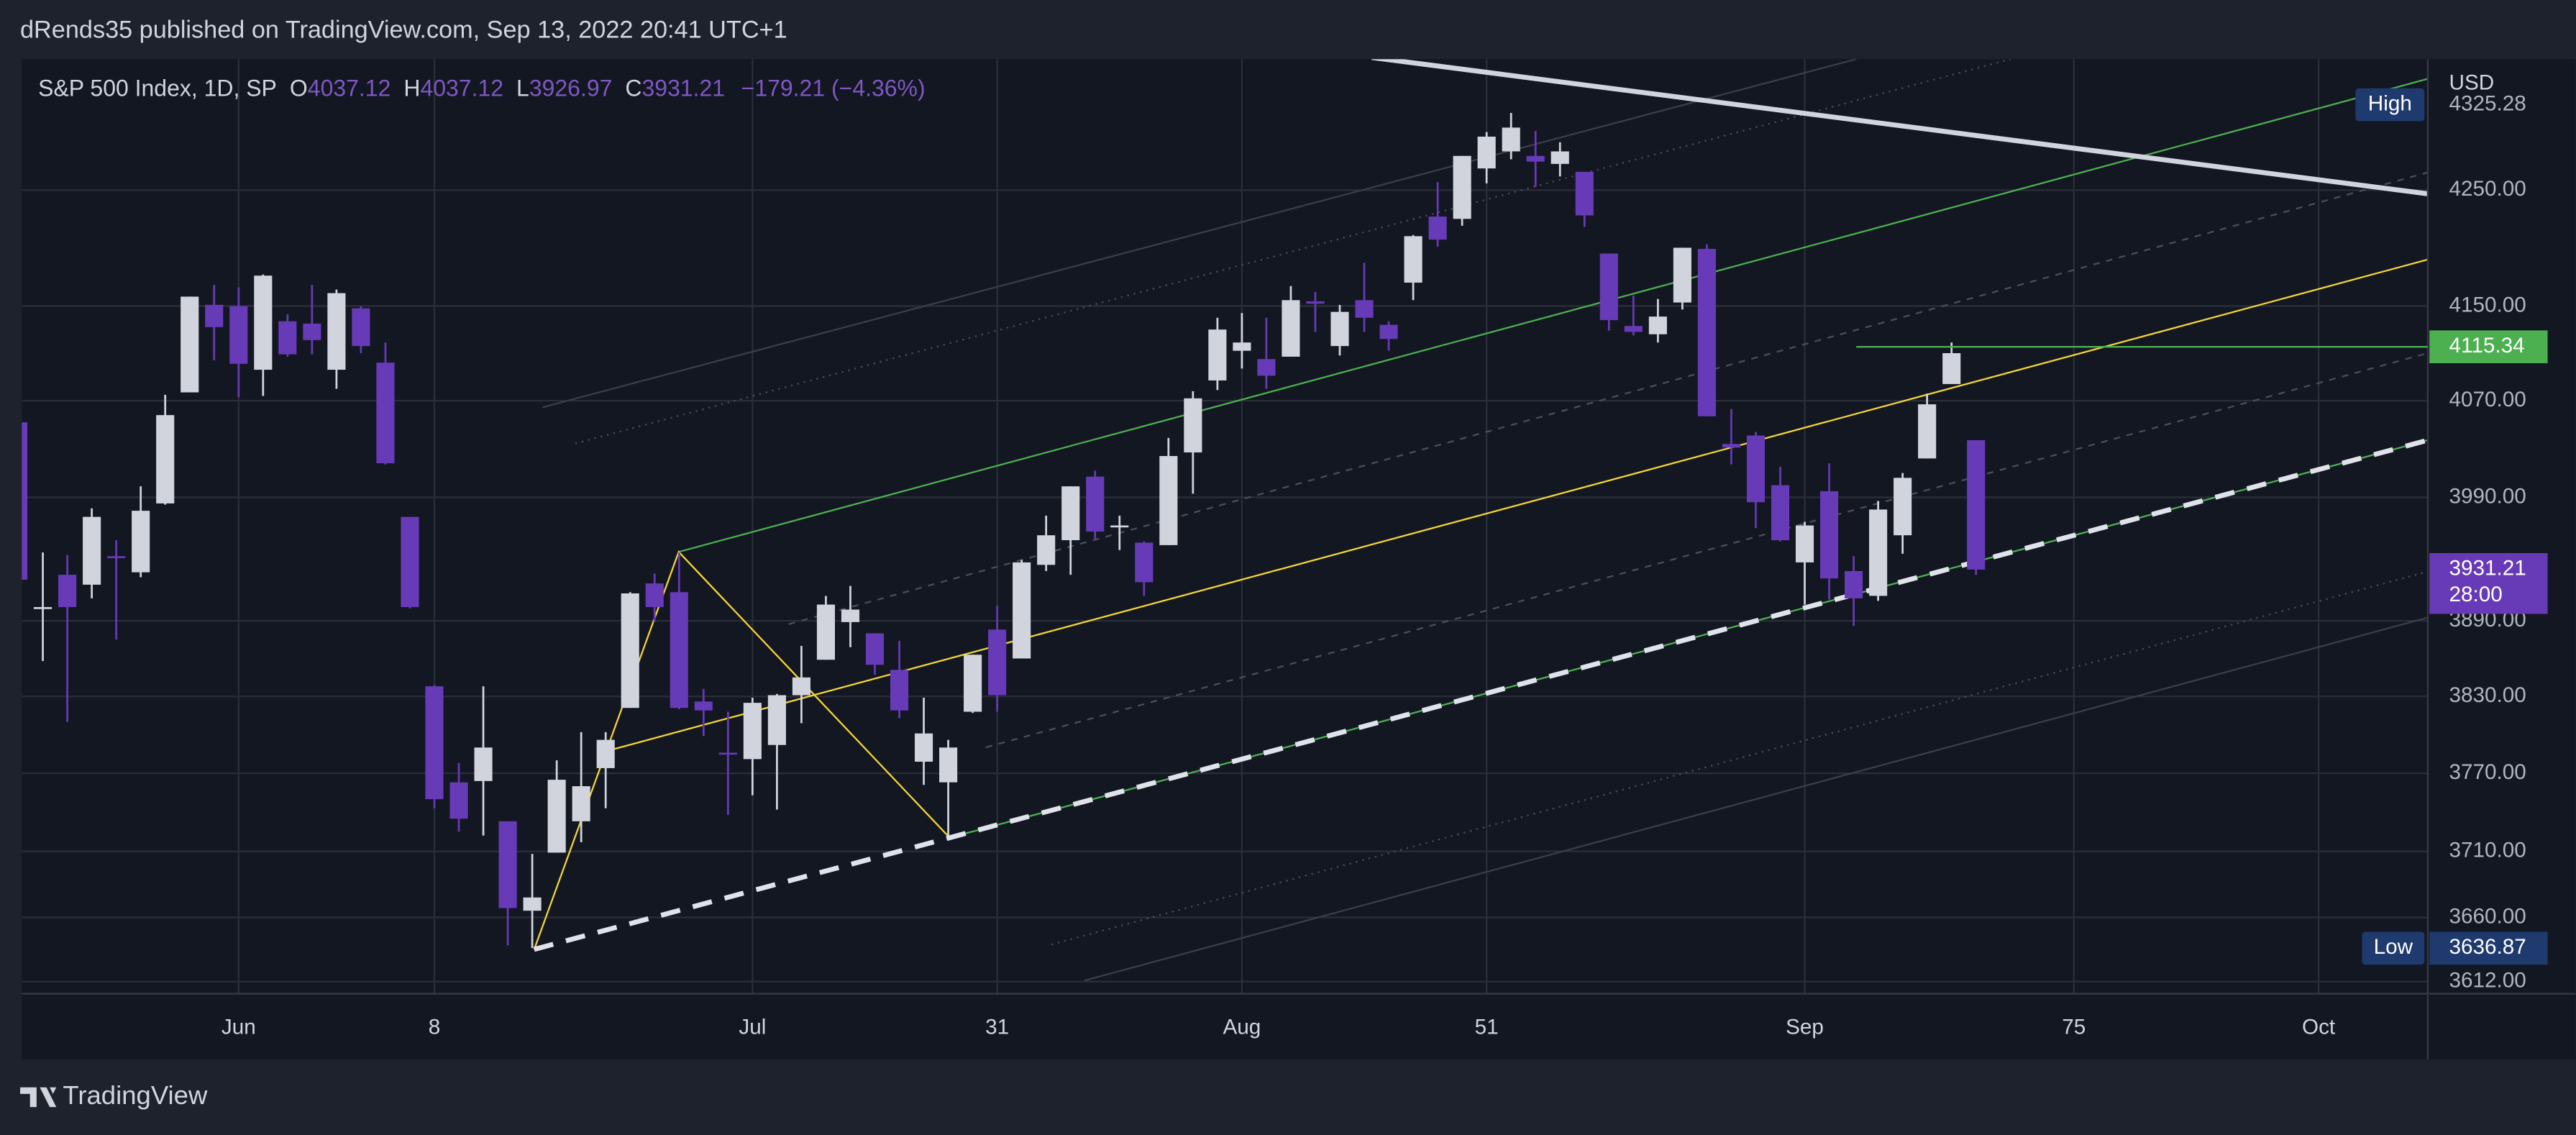  I want to click on x-tick-label: Sep, so click(1805, 1027).